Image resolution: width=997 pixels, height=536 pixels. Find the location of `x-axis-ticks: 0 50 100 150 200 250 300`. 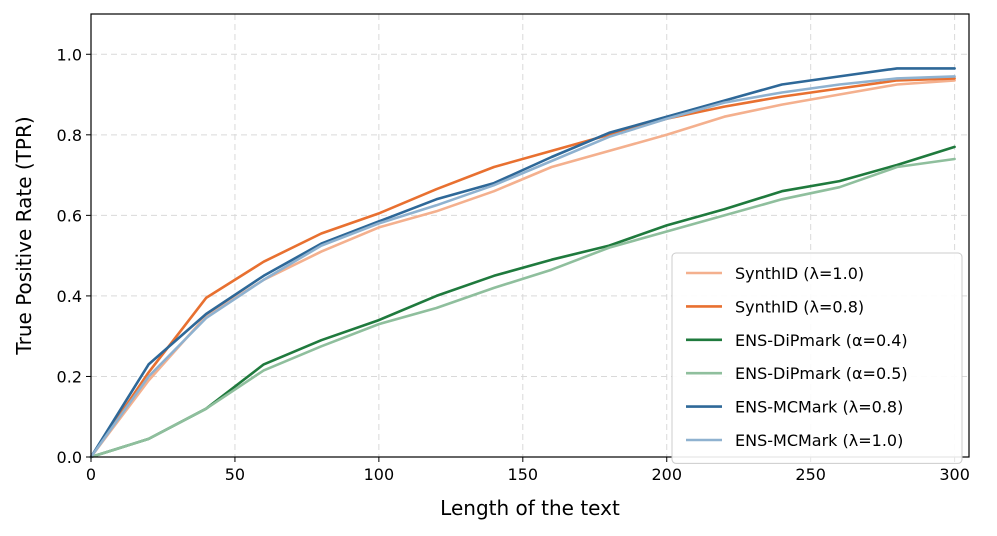

x-axis-ticks: 0 50 100 150 200 250 300 is located at coordinates (528, 470).